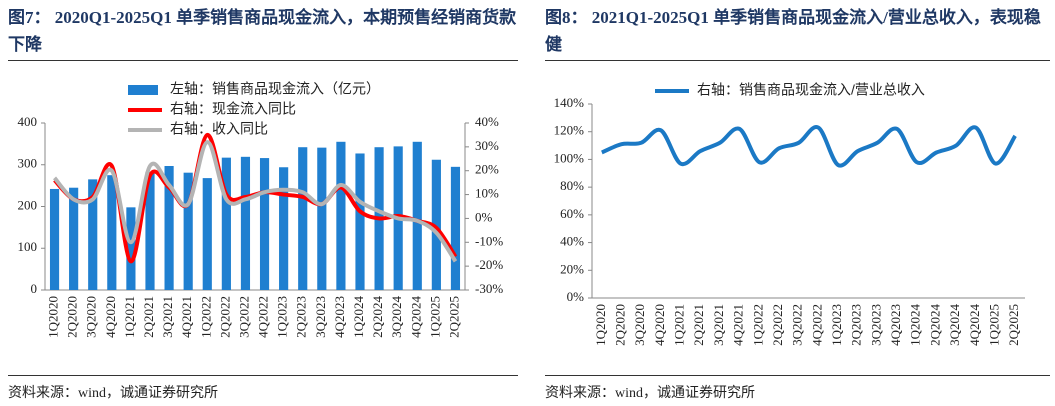  Describe the element at coordinates (484, 216) in the screenshot. I see `y2-tick-label: 0%` at that location.